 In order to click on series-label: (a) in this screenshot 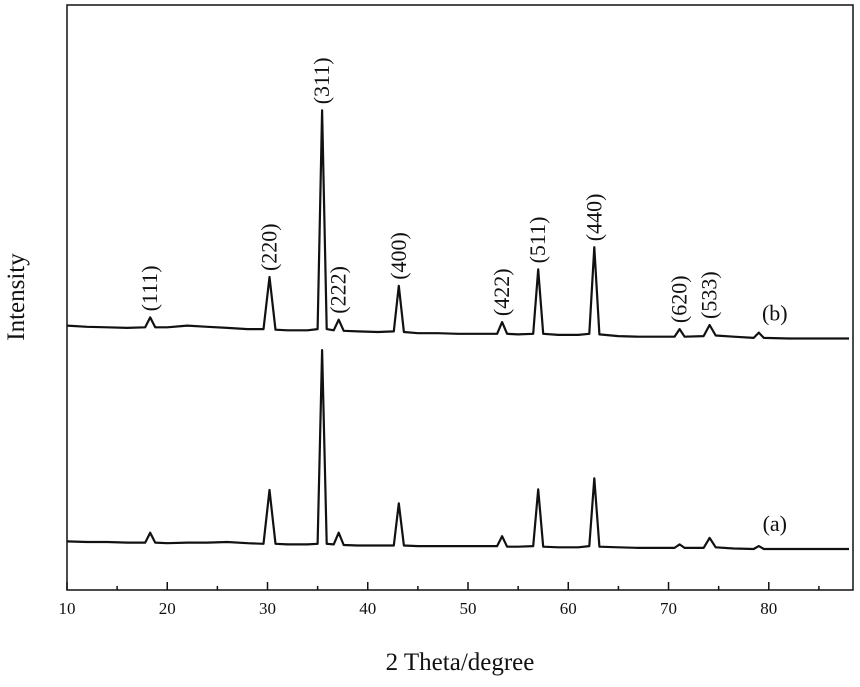, I will do `click(775, 523)`.